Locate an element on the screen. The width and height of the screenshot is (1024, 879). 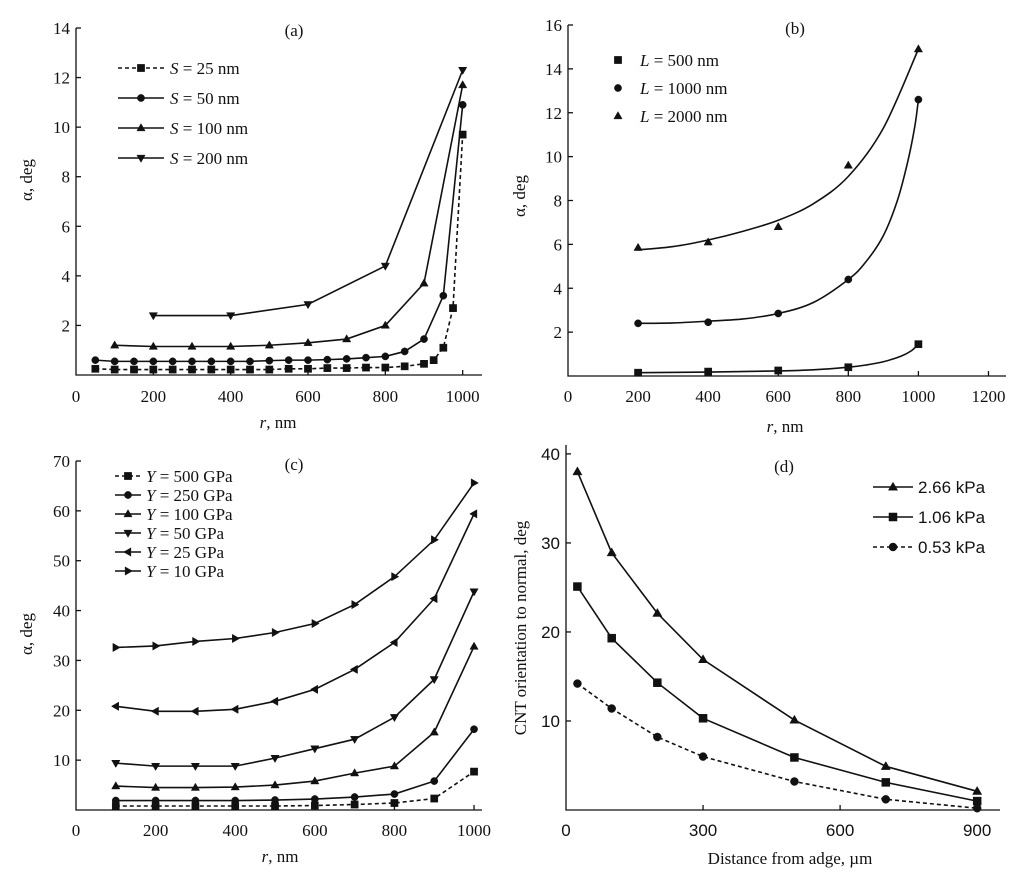
y-tick-label: 4 is located at coordinates (66, 276).